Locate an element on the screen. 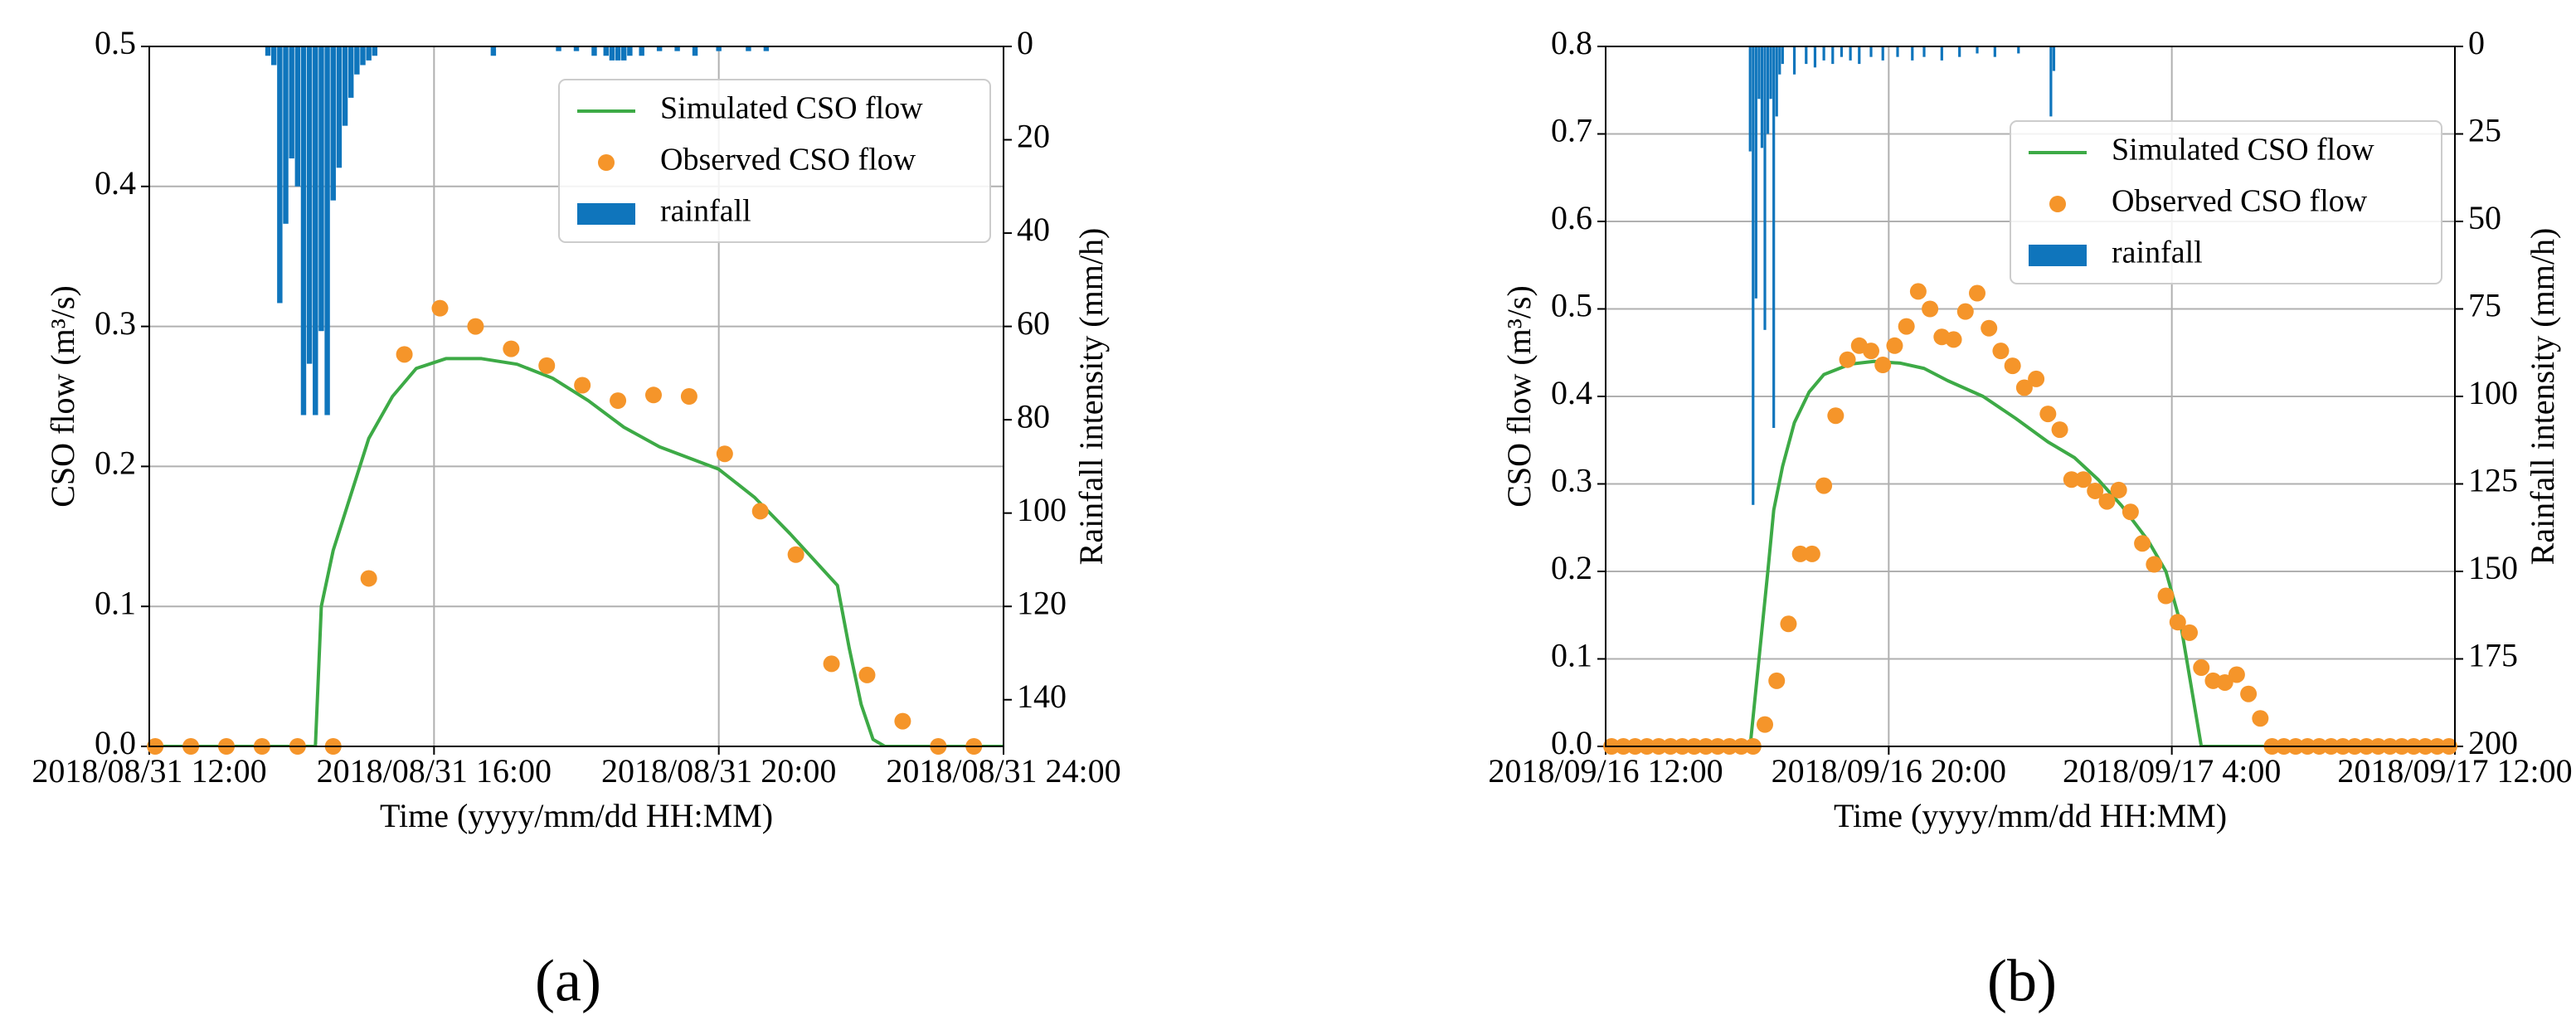  x-tick-label: 2018/08/31 20:00 is located at coordinates (718, 771).